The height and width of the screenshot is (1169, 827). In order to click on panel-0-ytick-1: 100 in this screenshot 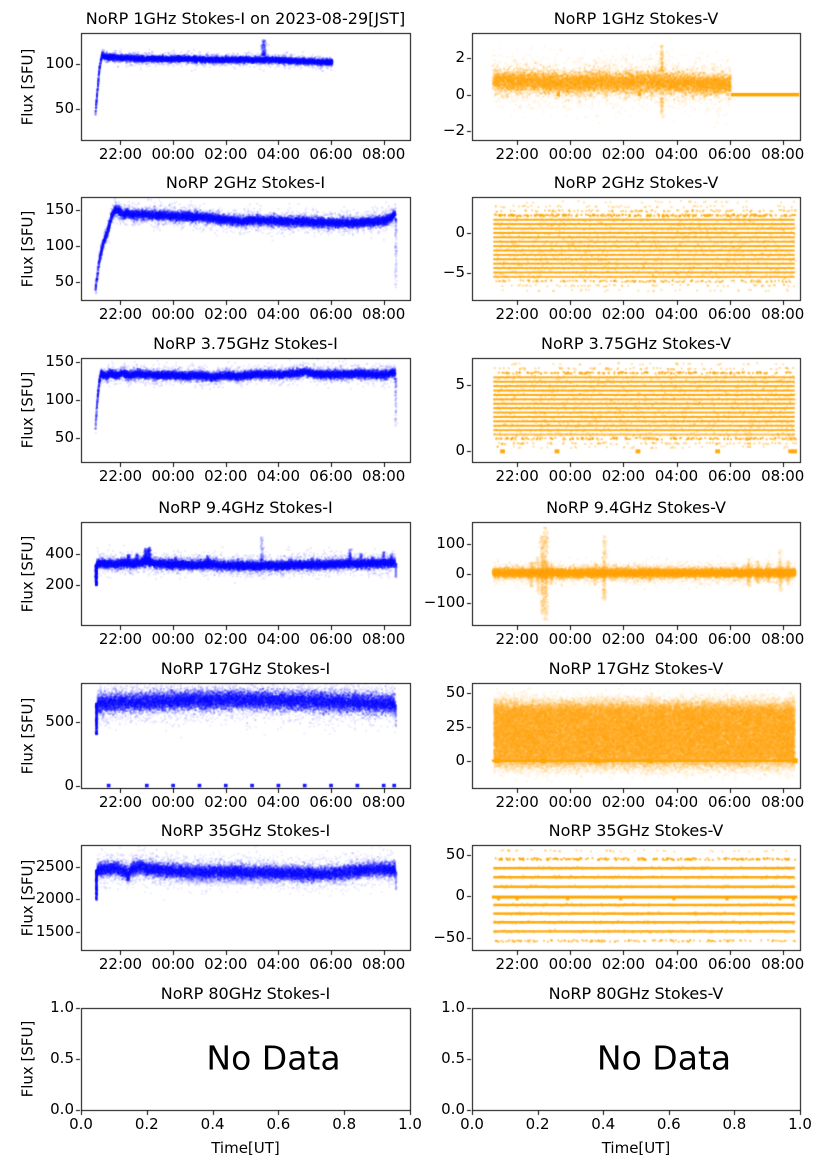, I will do `click(59, 63)`.